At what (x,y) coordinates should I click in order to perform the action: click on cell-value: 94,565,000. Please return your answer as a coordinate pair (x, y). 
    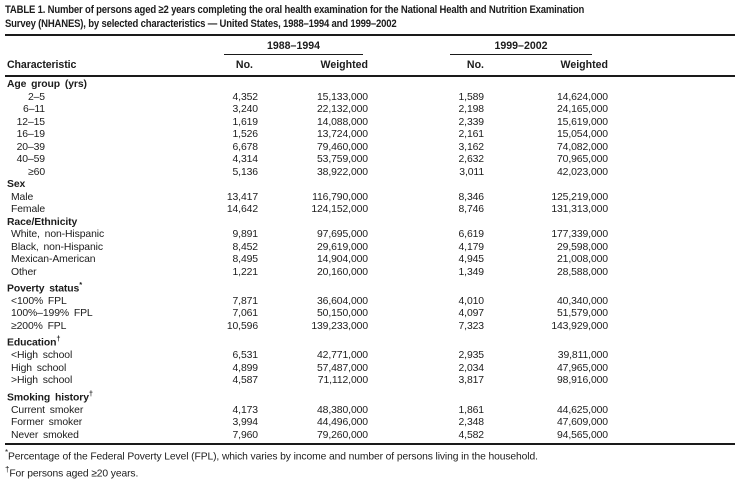
    Looking at the image, I should click on (582, 435).